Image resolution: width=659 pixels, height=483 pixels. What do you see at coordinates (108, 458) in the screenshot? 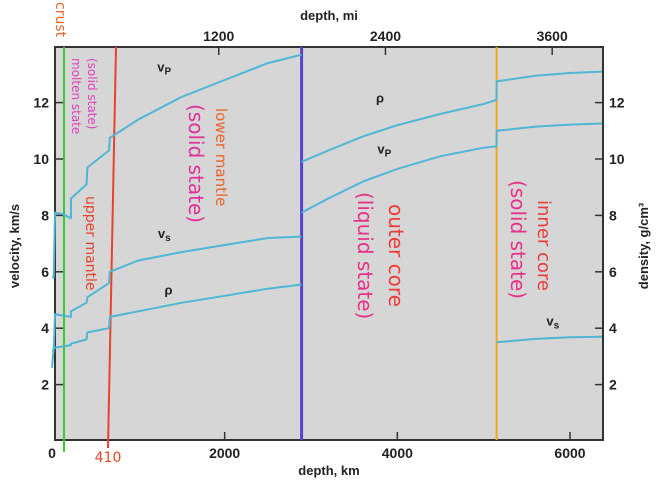
I see `depth-410-label: 410` at bounding box center [108, 458].